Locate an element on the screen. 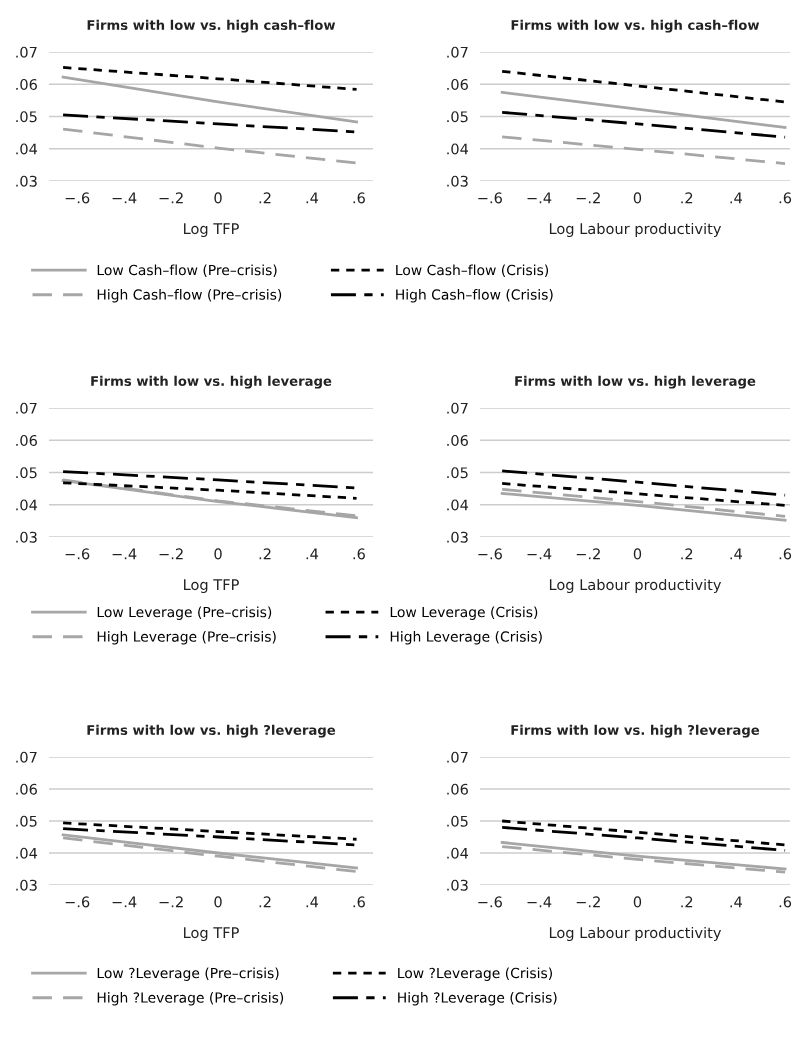  legend-label: Low Leverage (Crisis) is located at coordinates (464, 613).